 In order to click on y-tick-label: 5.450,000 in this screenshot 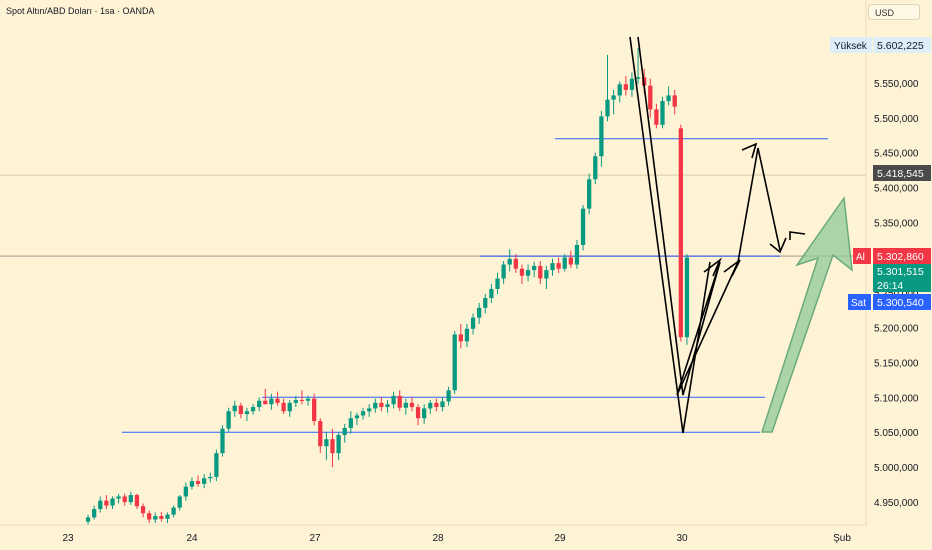, I will do `click(896, 154)`.